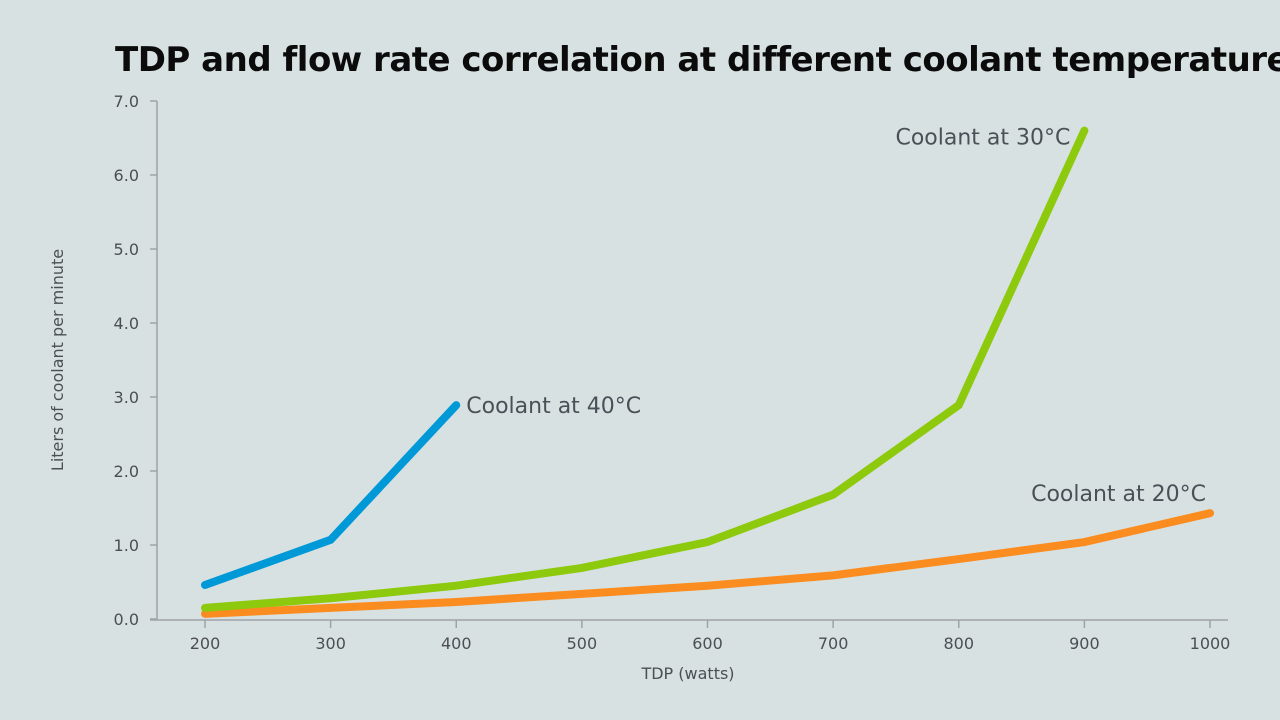  What do you see at coordinates (687, 673) in the screenshot?
I see `x-axis-label: TDP (watts)` at bounding box center [687, 673].